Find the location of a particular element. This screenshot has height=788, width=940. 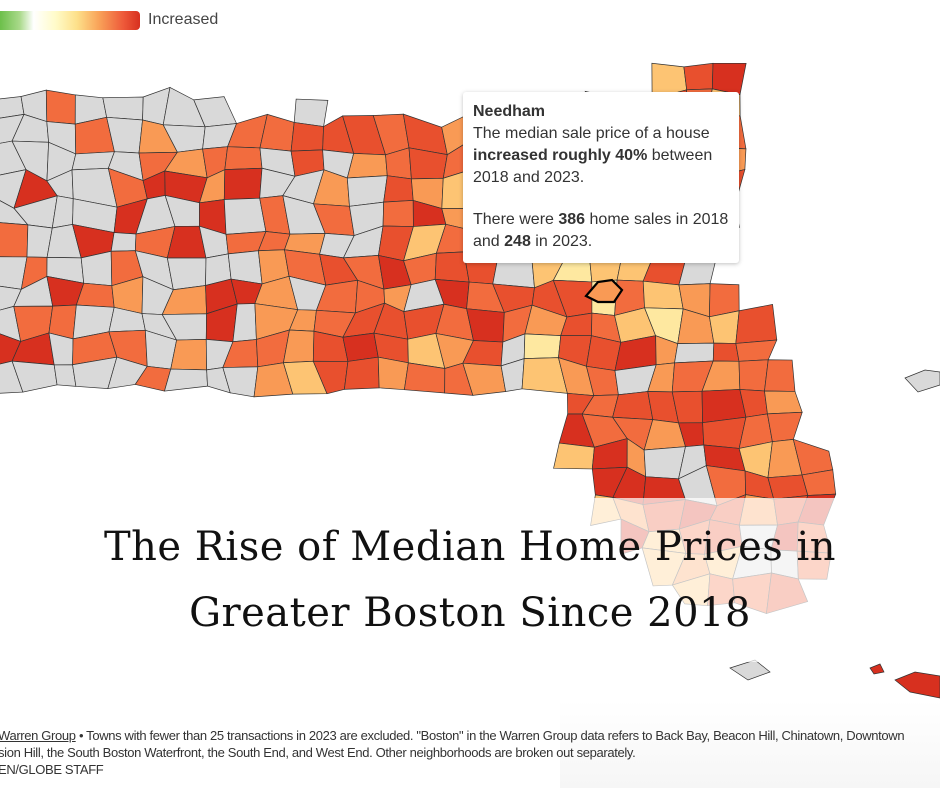

tooltip-line: 2018 and 2023. is located at coordinates (529, 177).